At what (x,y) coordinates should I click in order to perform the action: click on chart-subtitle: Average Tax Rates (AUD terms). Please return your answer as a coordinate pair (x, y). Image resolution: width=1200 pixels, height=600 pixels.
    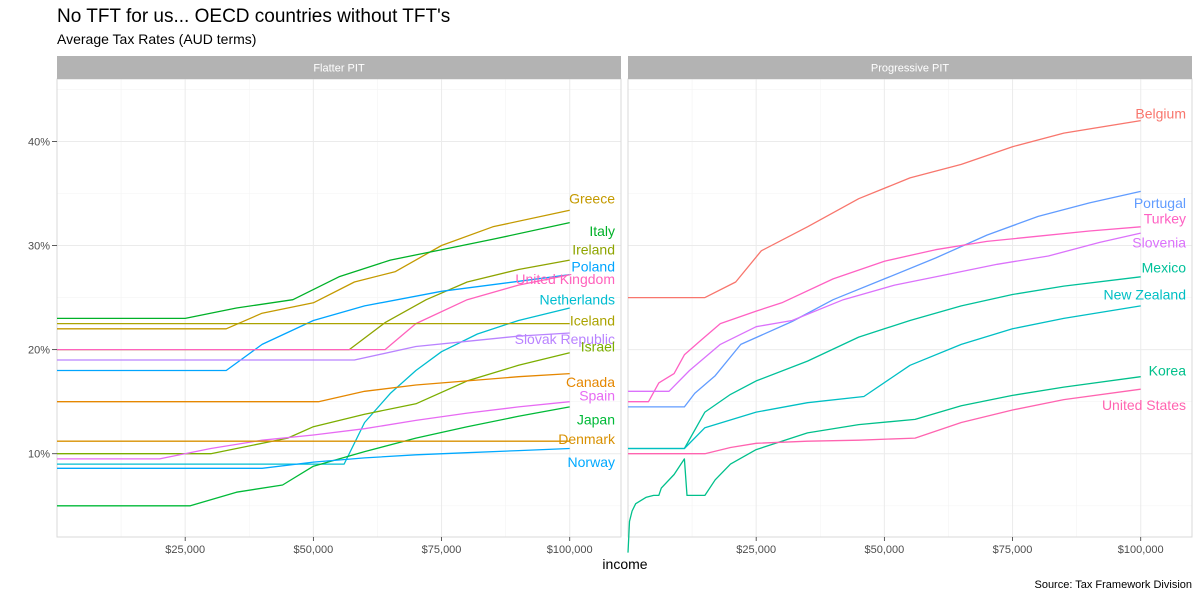
    Looking at the image, I should click on (156, 39).